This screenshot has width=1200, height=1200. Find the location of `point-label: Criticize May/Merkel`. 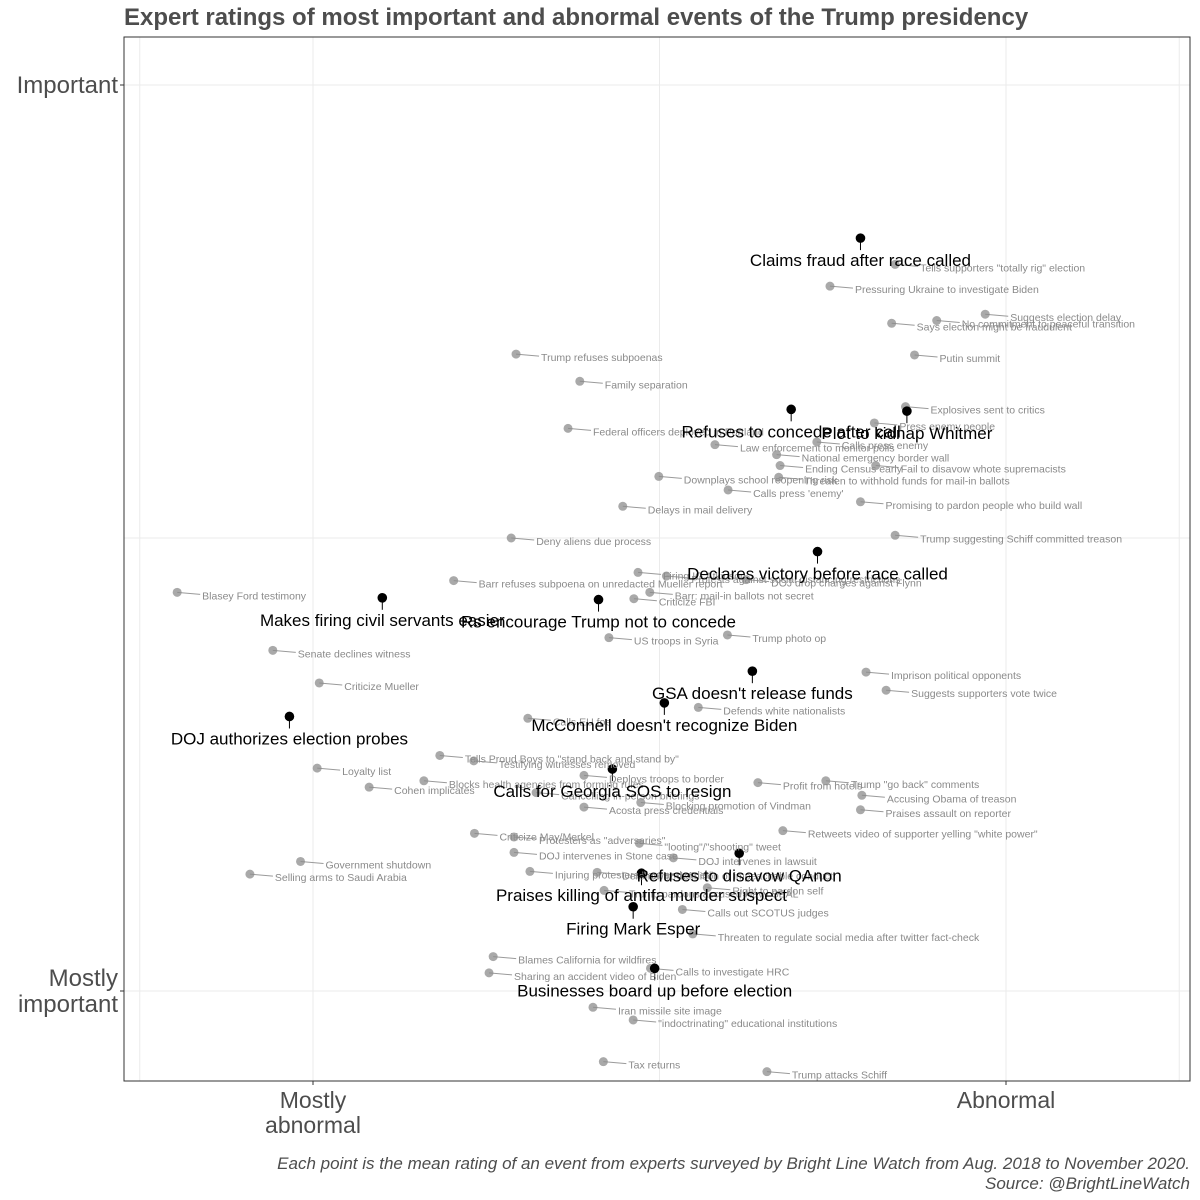

point-label: Criticize May/Merkel is located at coordinates (546, 837).